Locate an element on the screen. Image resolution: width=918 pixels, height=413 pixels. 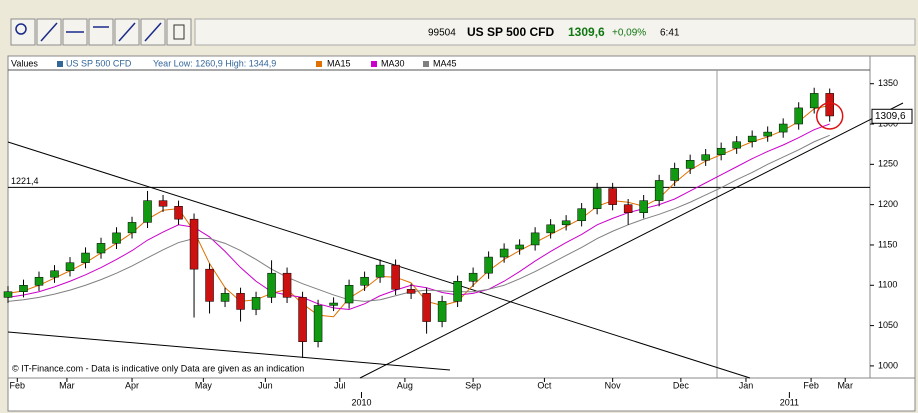
year-label: 2010 is located at coordinates (361, 402).